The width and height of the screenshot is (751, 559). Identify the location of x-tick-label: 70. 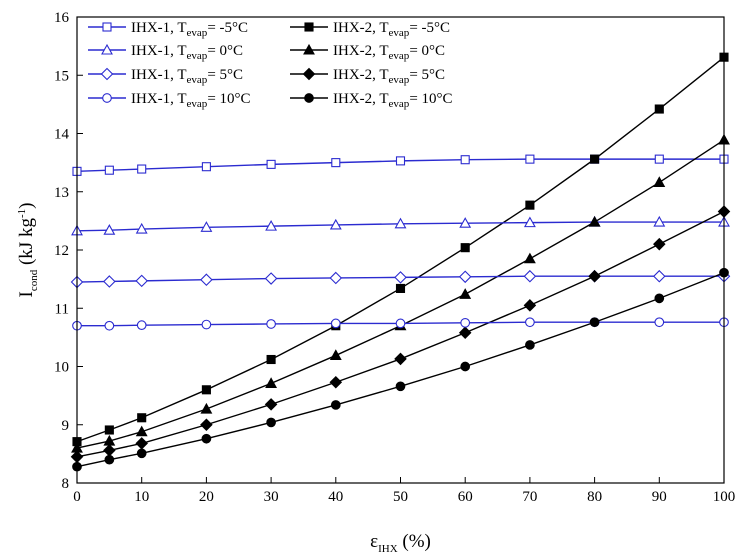
(529, 497).